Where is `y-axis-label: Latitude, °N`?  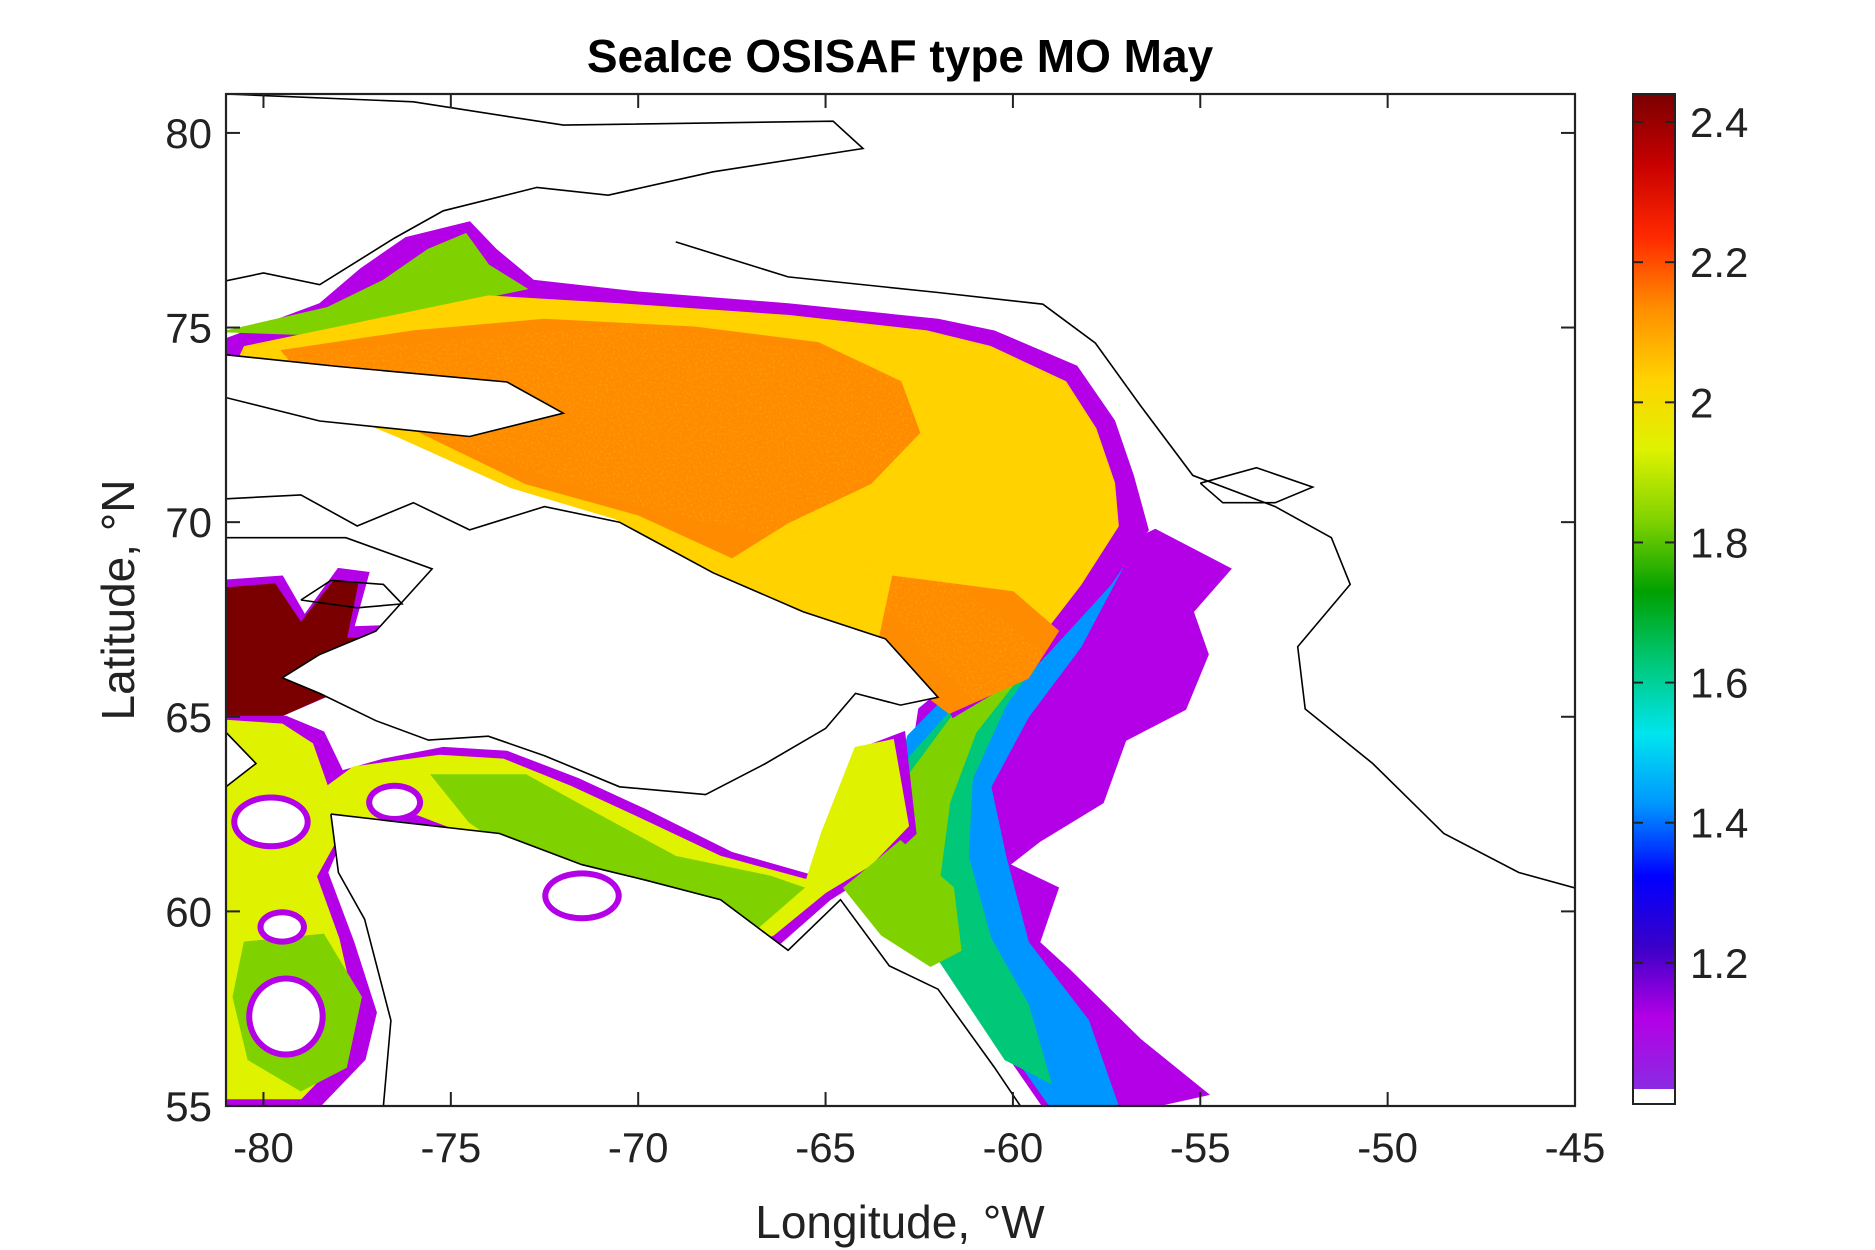
y-axis-label: Latitude, °N is located at coordinates (118, 600).